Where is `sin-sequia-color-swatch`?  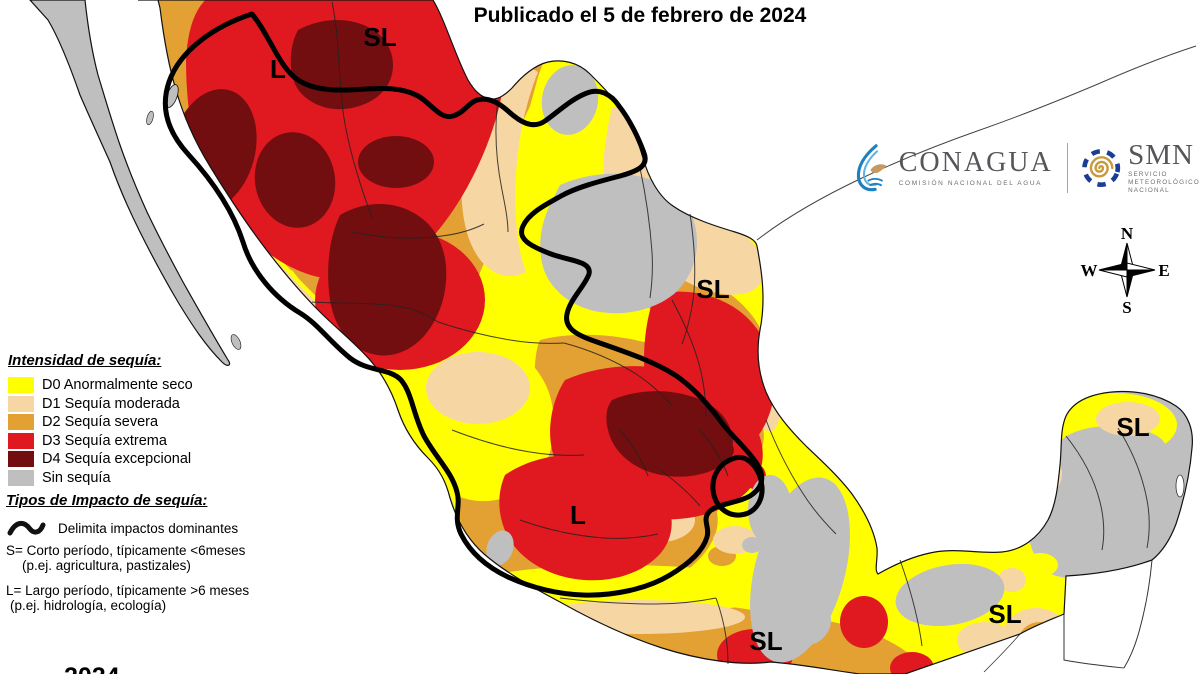 sin-sequia-color-swatch is located at coordinates (21, 477).